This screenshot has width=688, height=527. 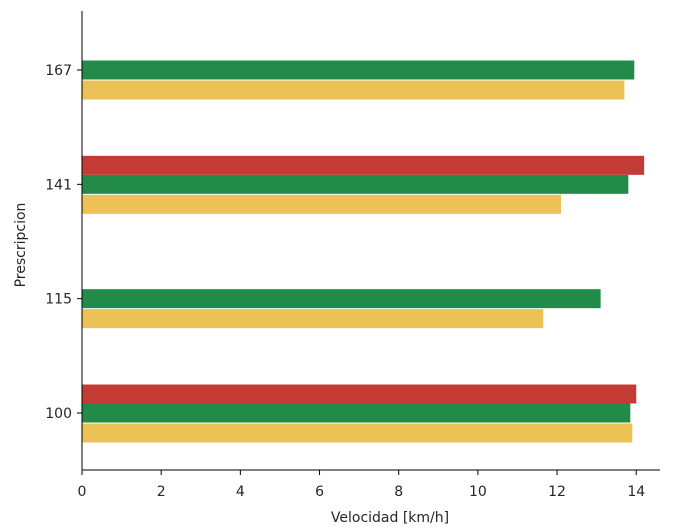 I want to click on x-tick-label: 10, so click(x=478, y=492).